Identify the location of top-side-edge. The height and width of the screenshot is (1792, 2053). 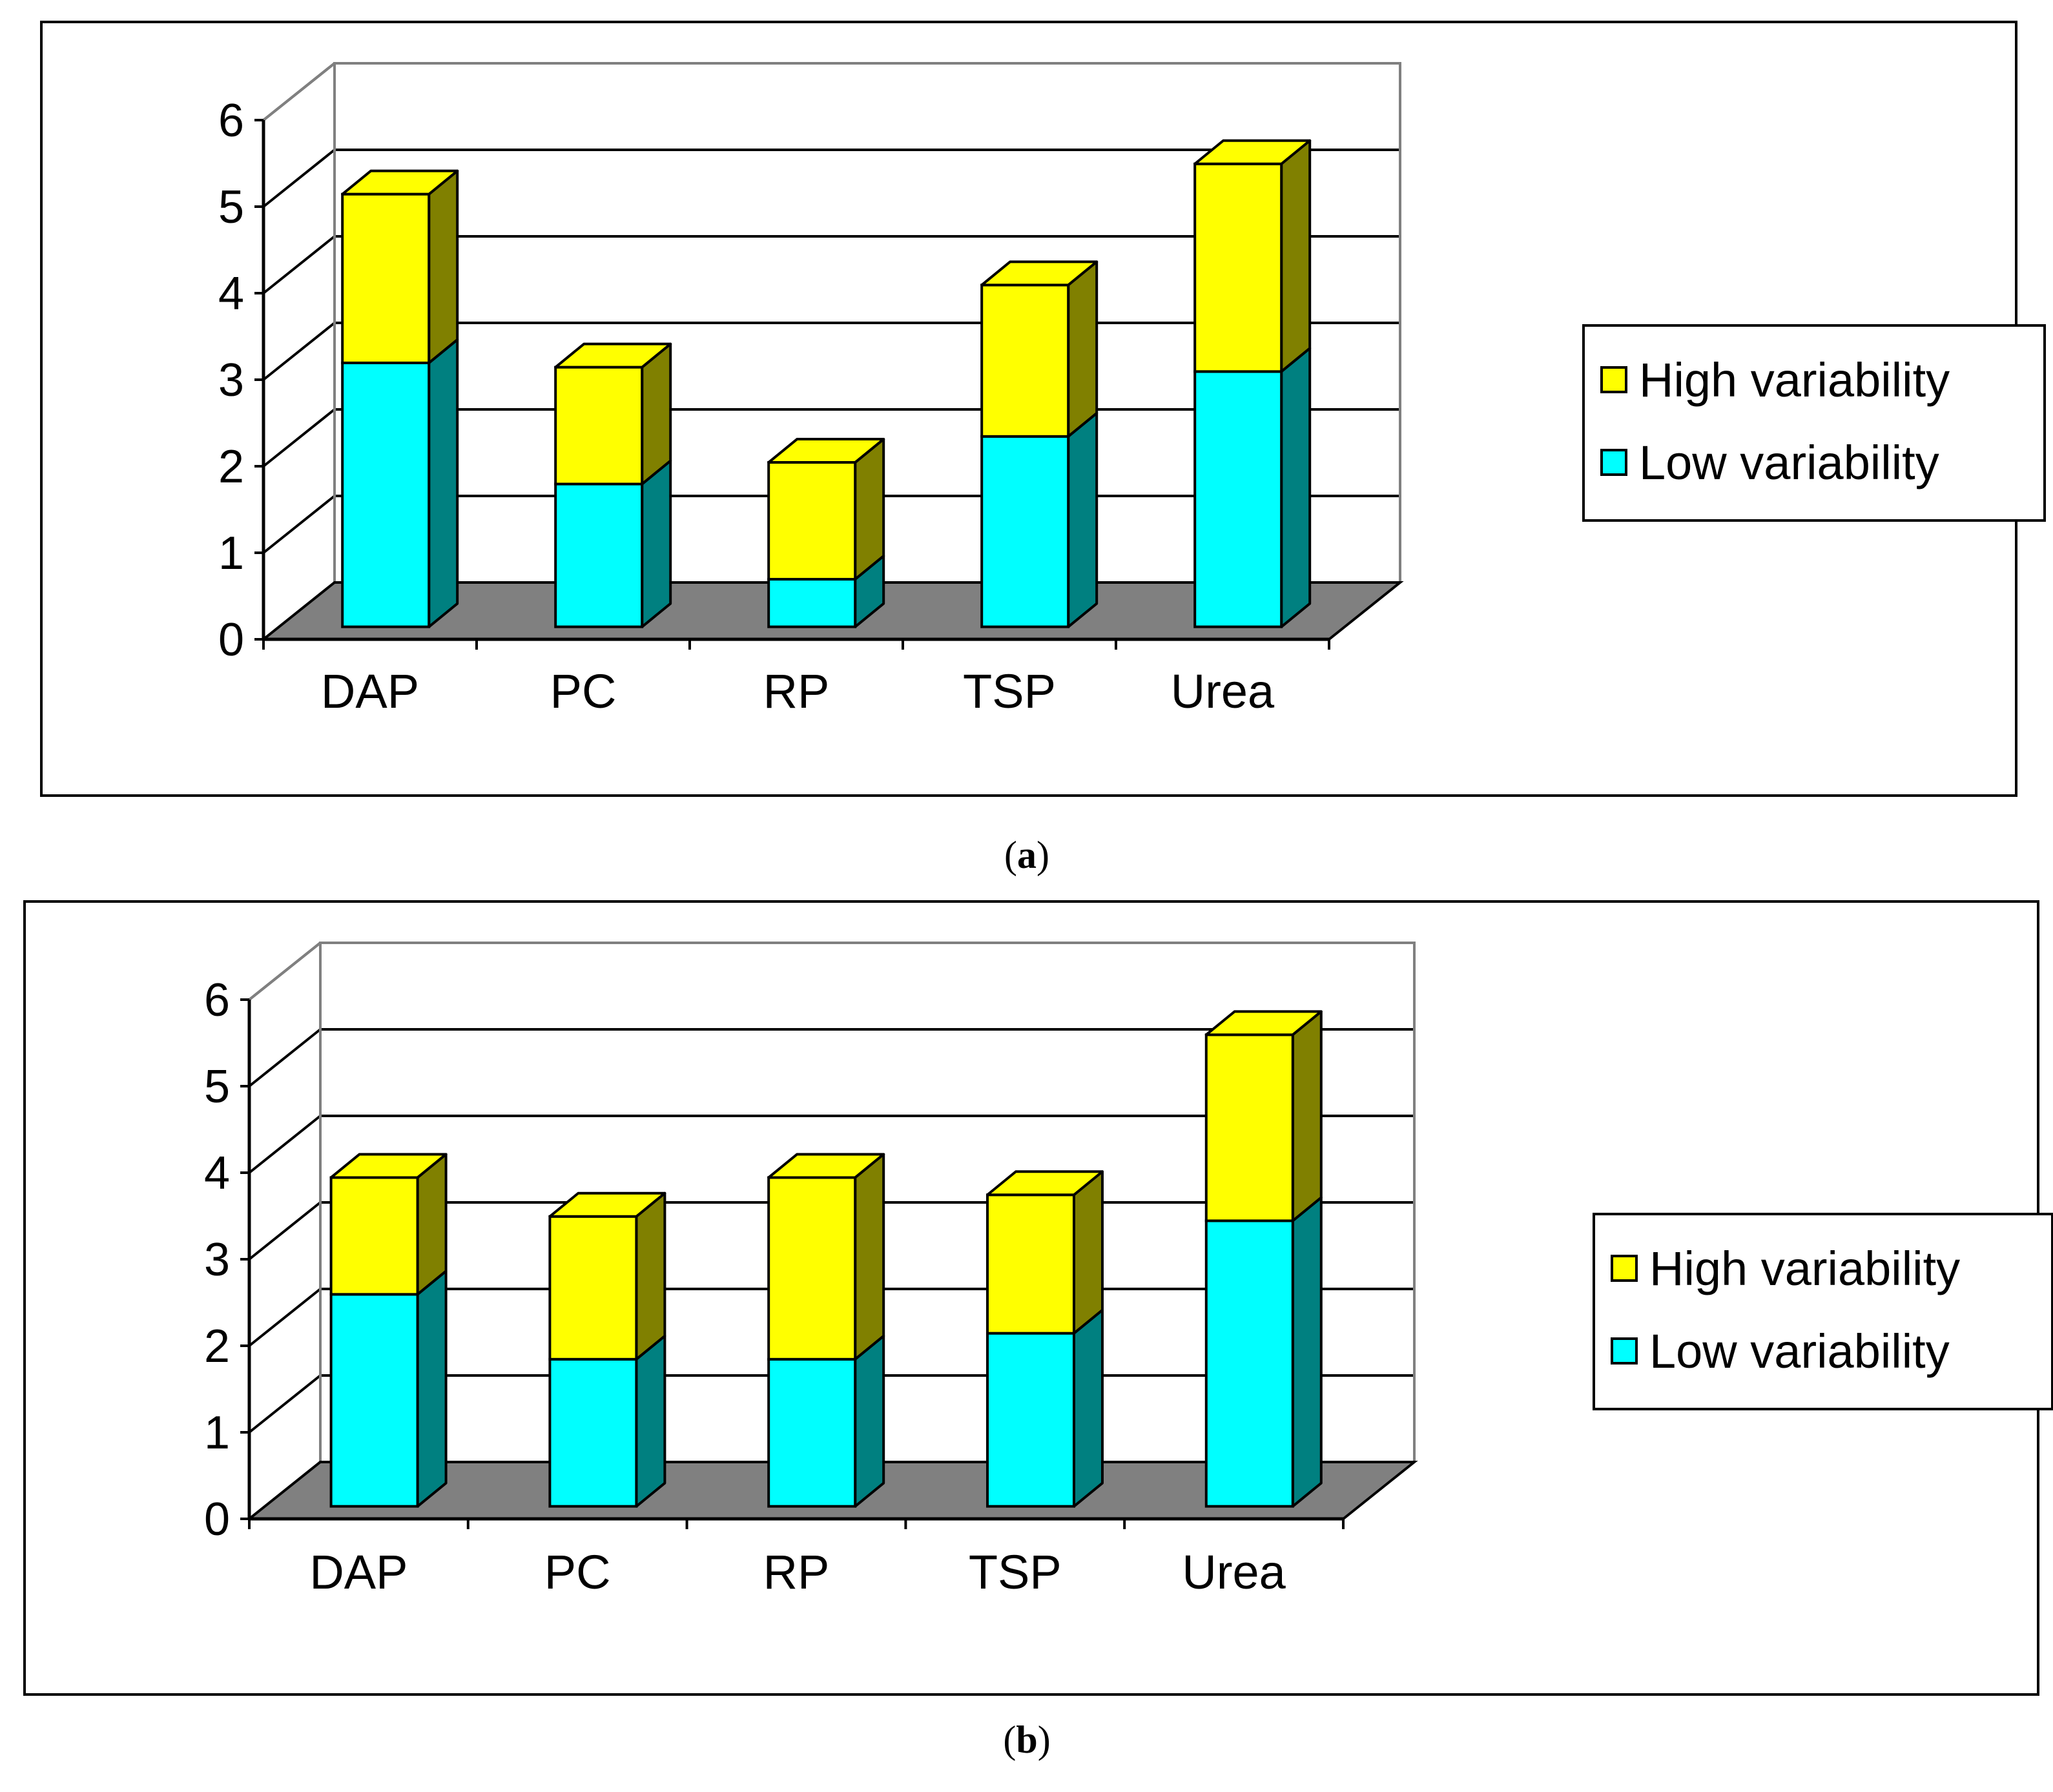
(285, 971).